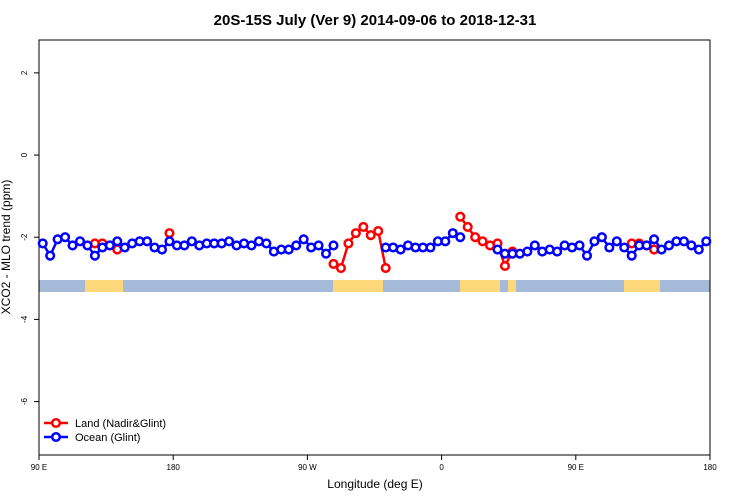 This screenshot has height=500, width=750. Describe the element at coordinates (24, 154) in the screenshot. I see `y-tick-label: 0` at that location.